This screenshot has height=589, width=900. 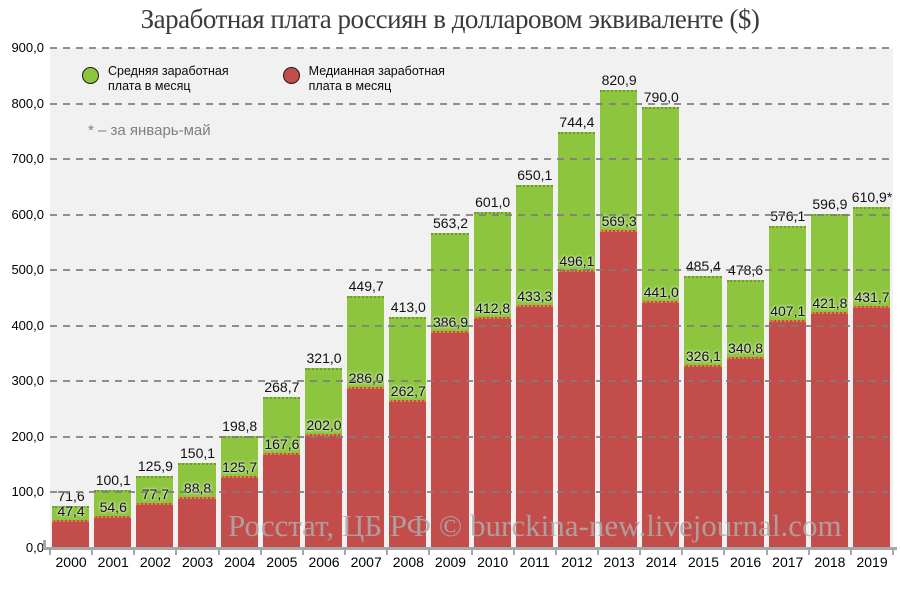 What do you see at coordinates (44, 545) in the screenshot?
I see `x-axis-start-tick` at bounding box center [44, 545].